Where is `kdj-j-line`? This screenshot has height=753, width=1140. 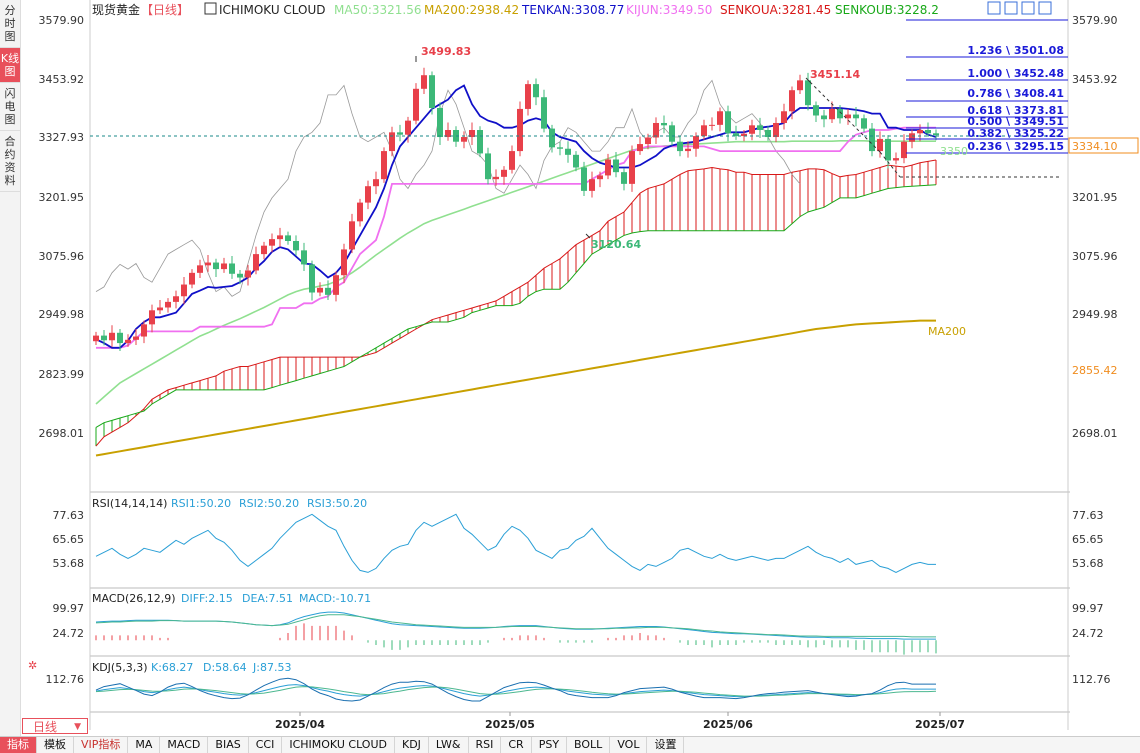
kdj-j-line is located at coordinates (515, 689).